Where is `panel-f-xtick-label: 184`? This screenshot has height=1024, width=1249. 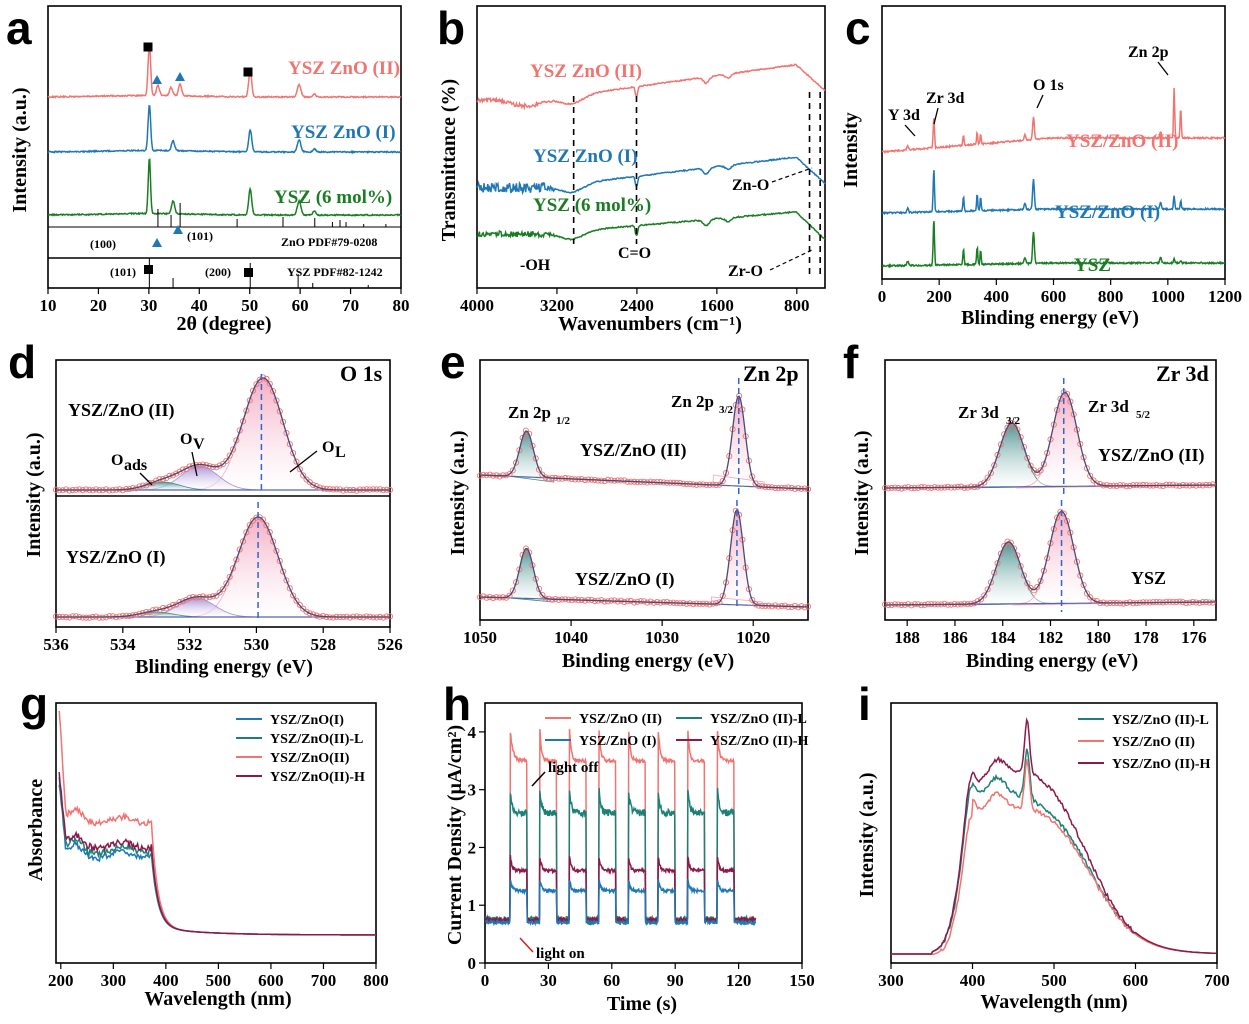
panel-f-xtick-label: 184 is located at coordinates (1003, 637).